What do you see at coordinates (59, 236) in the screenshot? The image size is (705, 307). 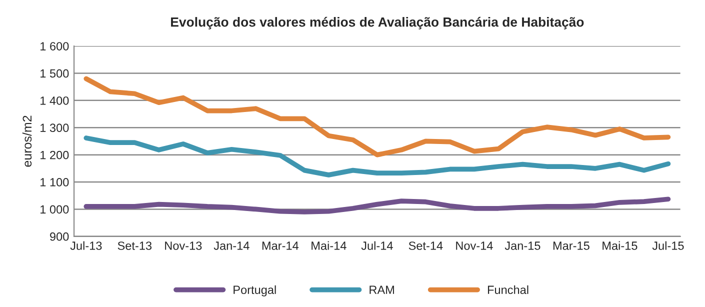 I see `y-tick-label: 900` at bounding box center [59, 236].